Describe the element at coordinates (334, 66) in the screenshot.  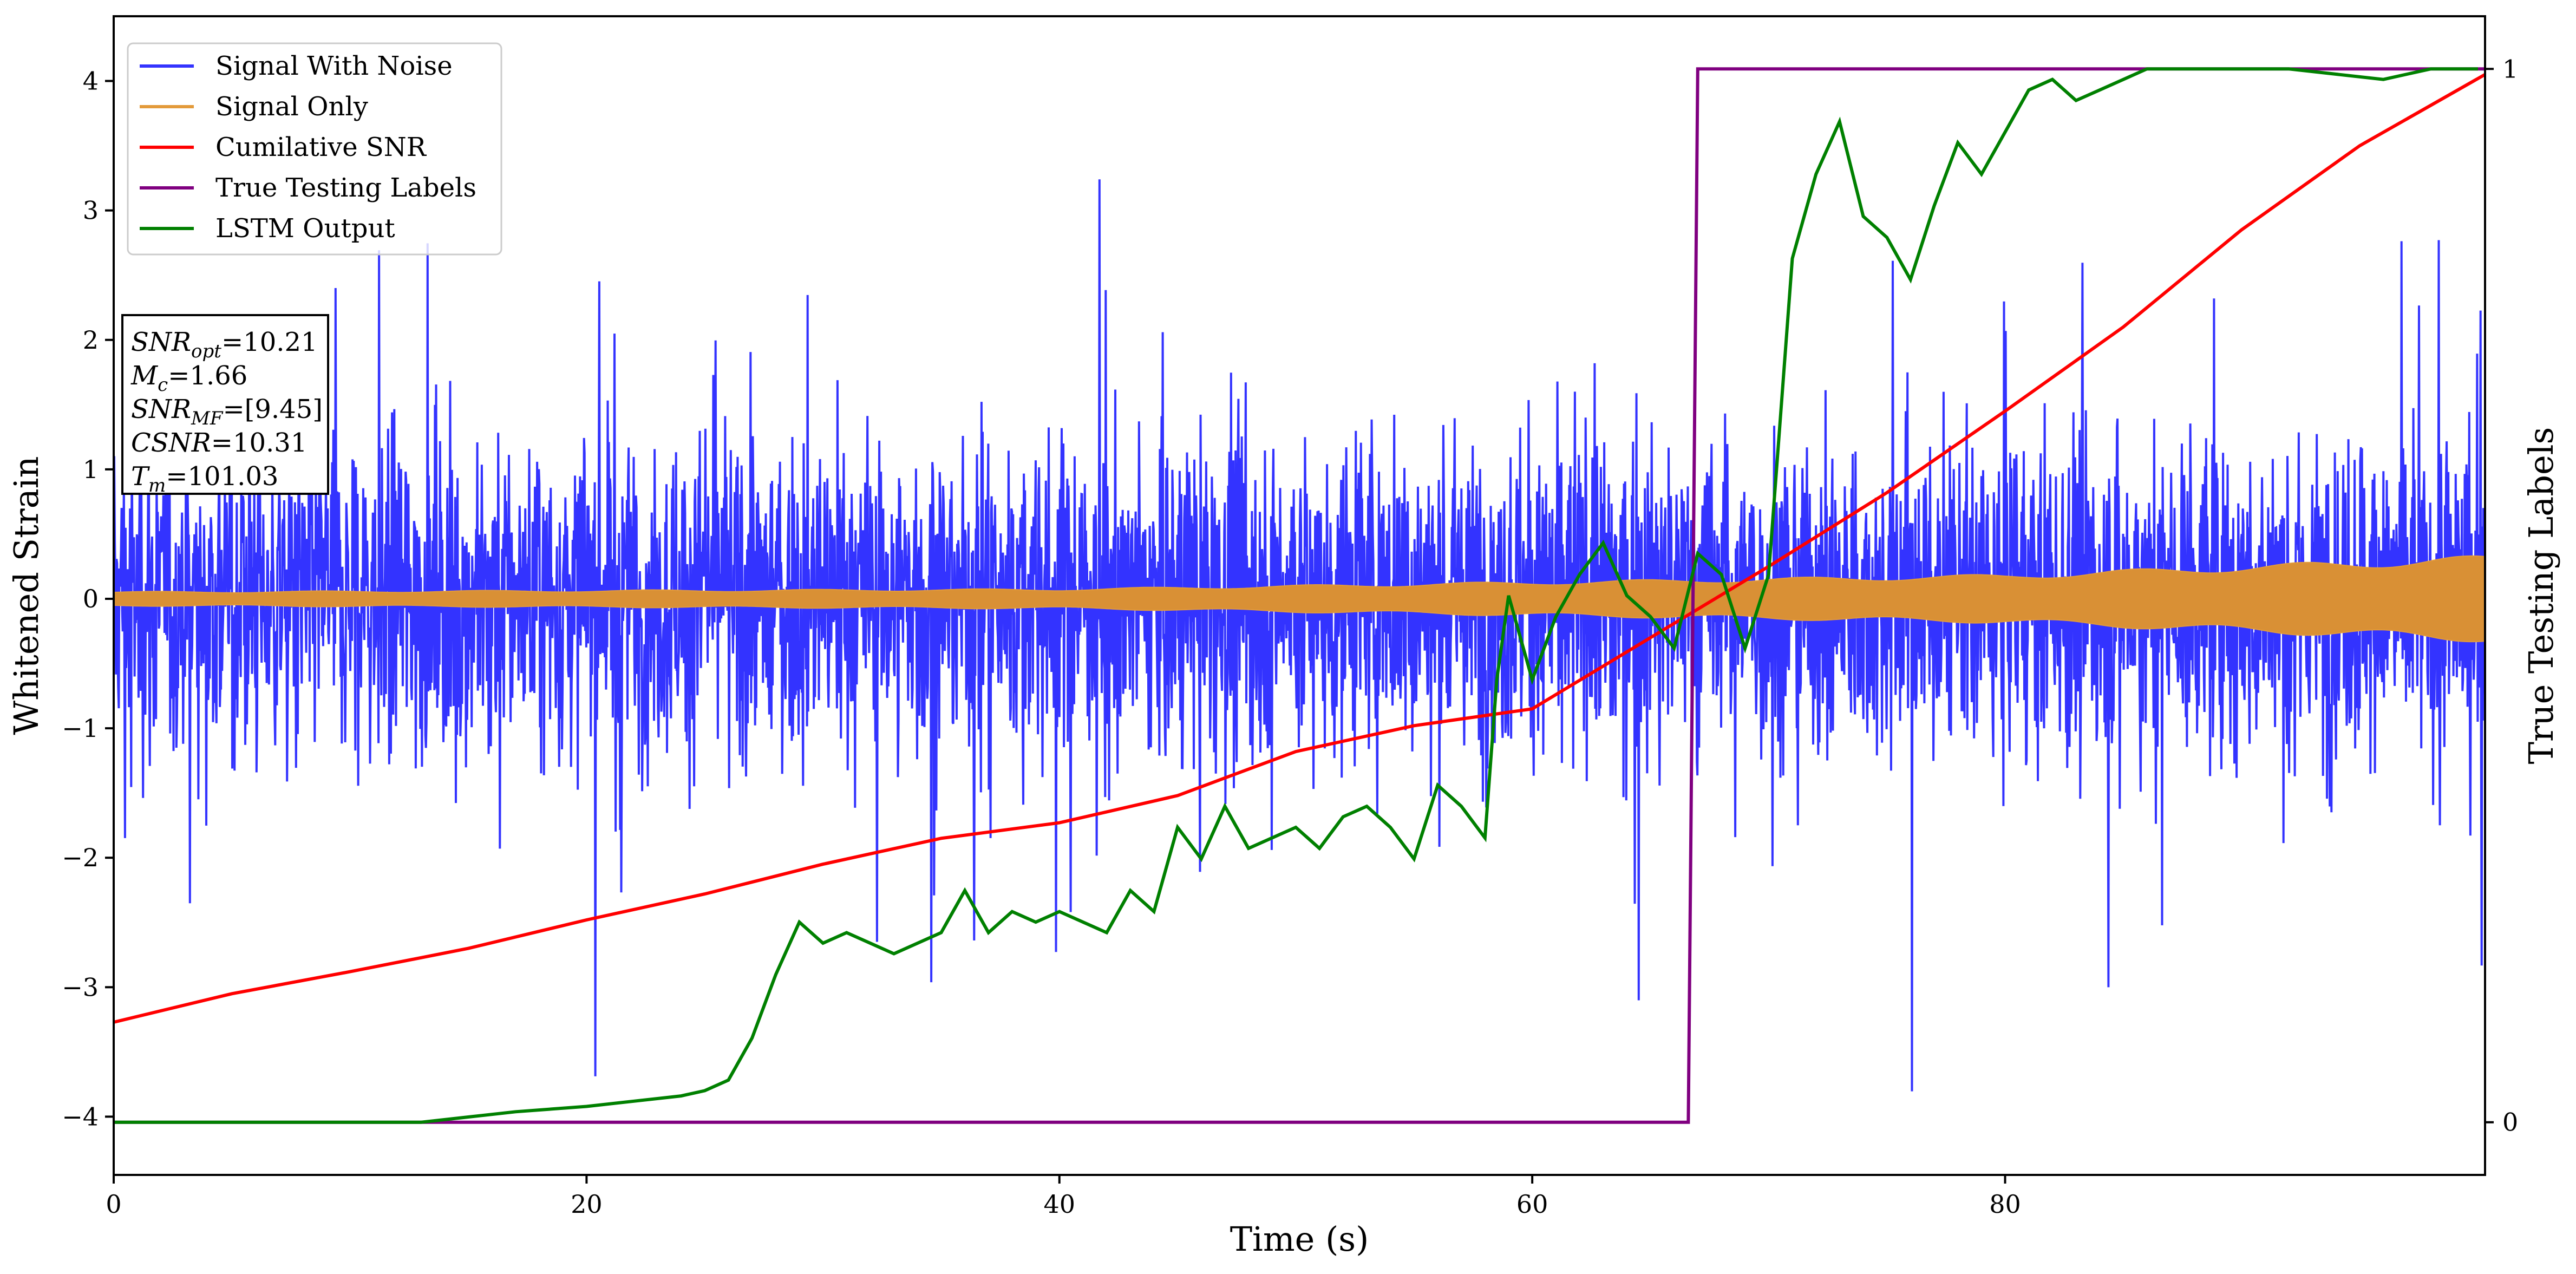
I see `legend-label: Signal With Noise` at that location.